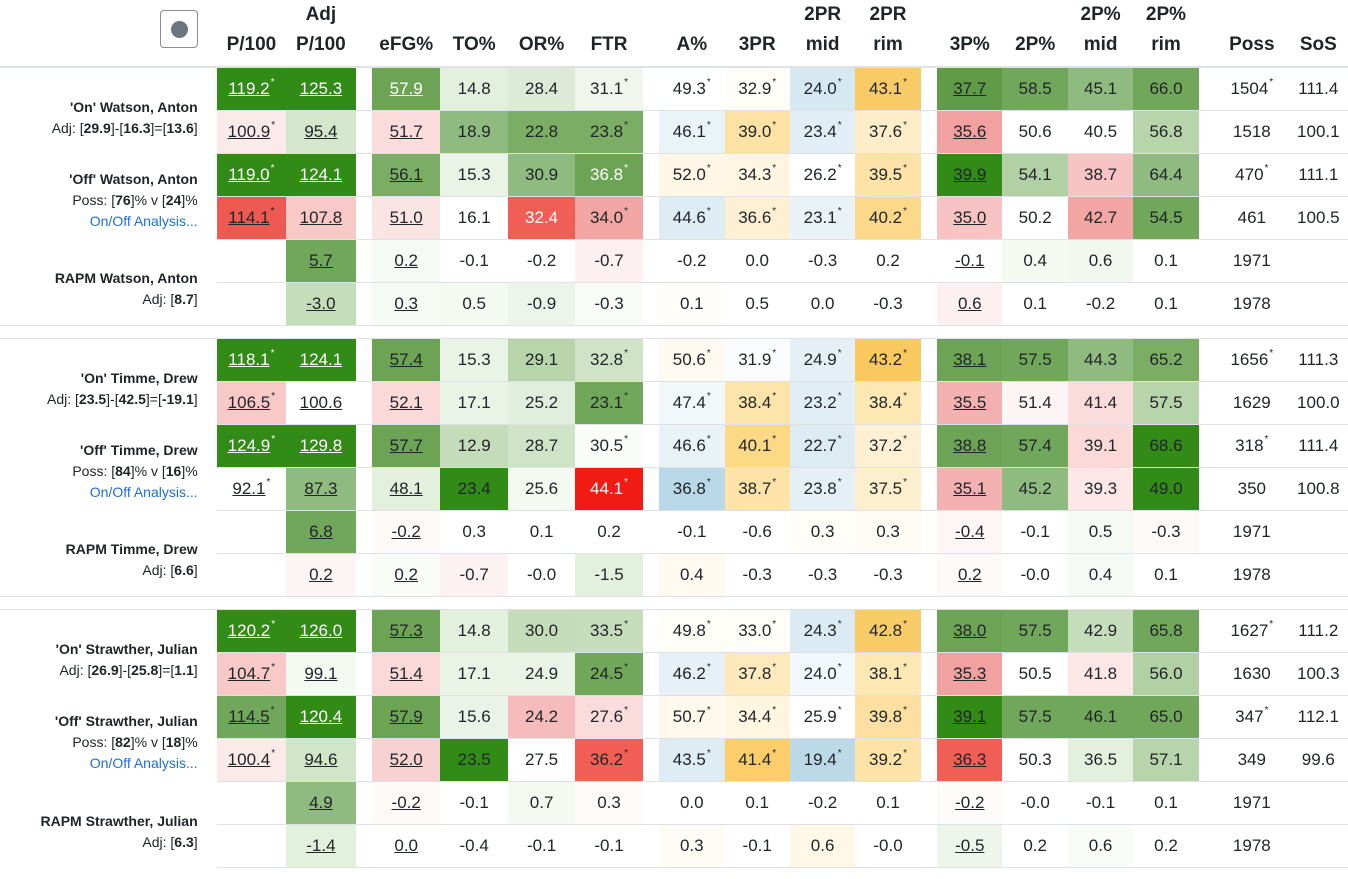  What do you see at coordinates (1035, 34) in the screenshot?
I see `column-header: 2P%` at bounding box center [1035, 34].